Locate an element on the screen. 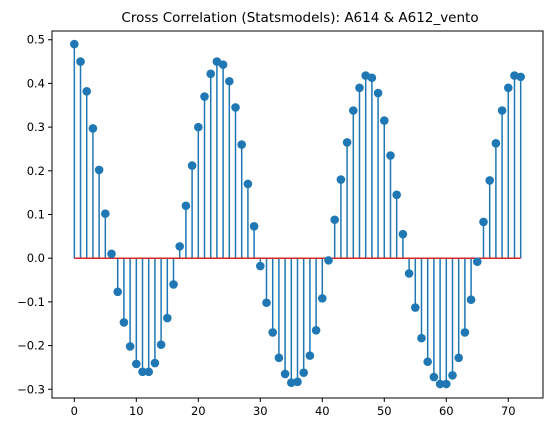 Image resolution: width=559 pixels, height=433 pixels. y-tick-label: −0.1 is located at coordinates (31, 302).